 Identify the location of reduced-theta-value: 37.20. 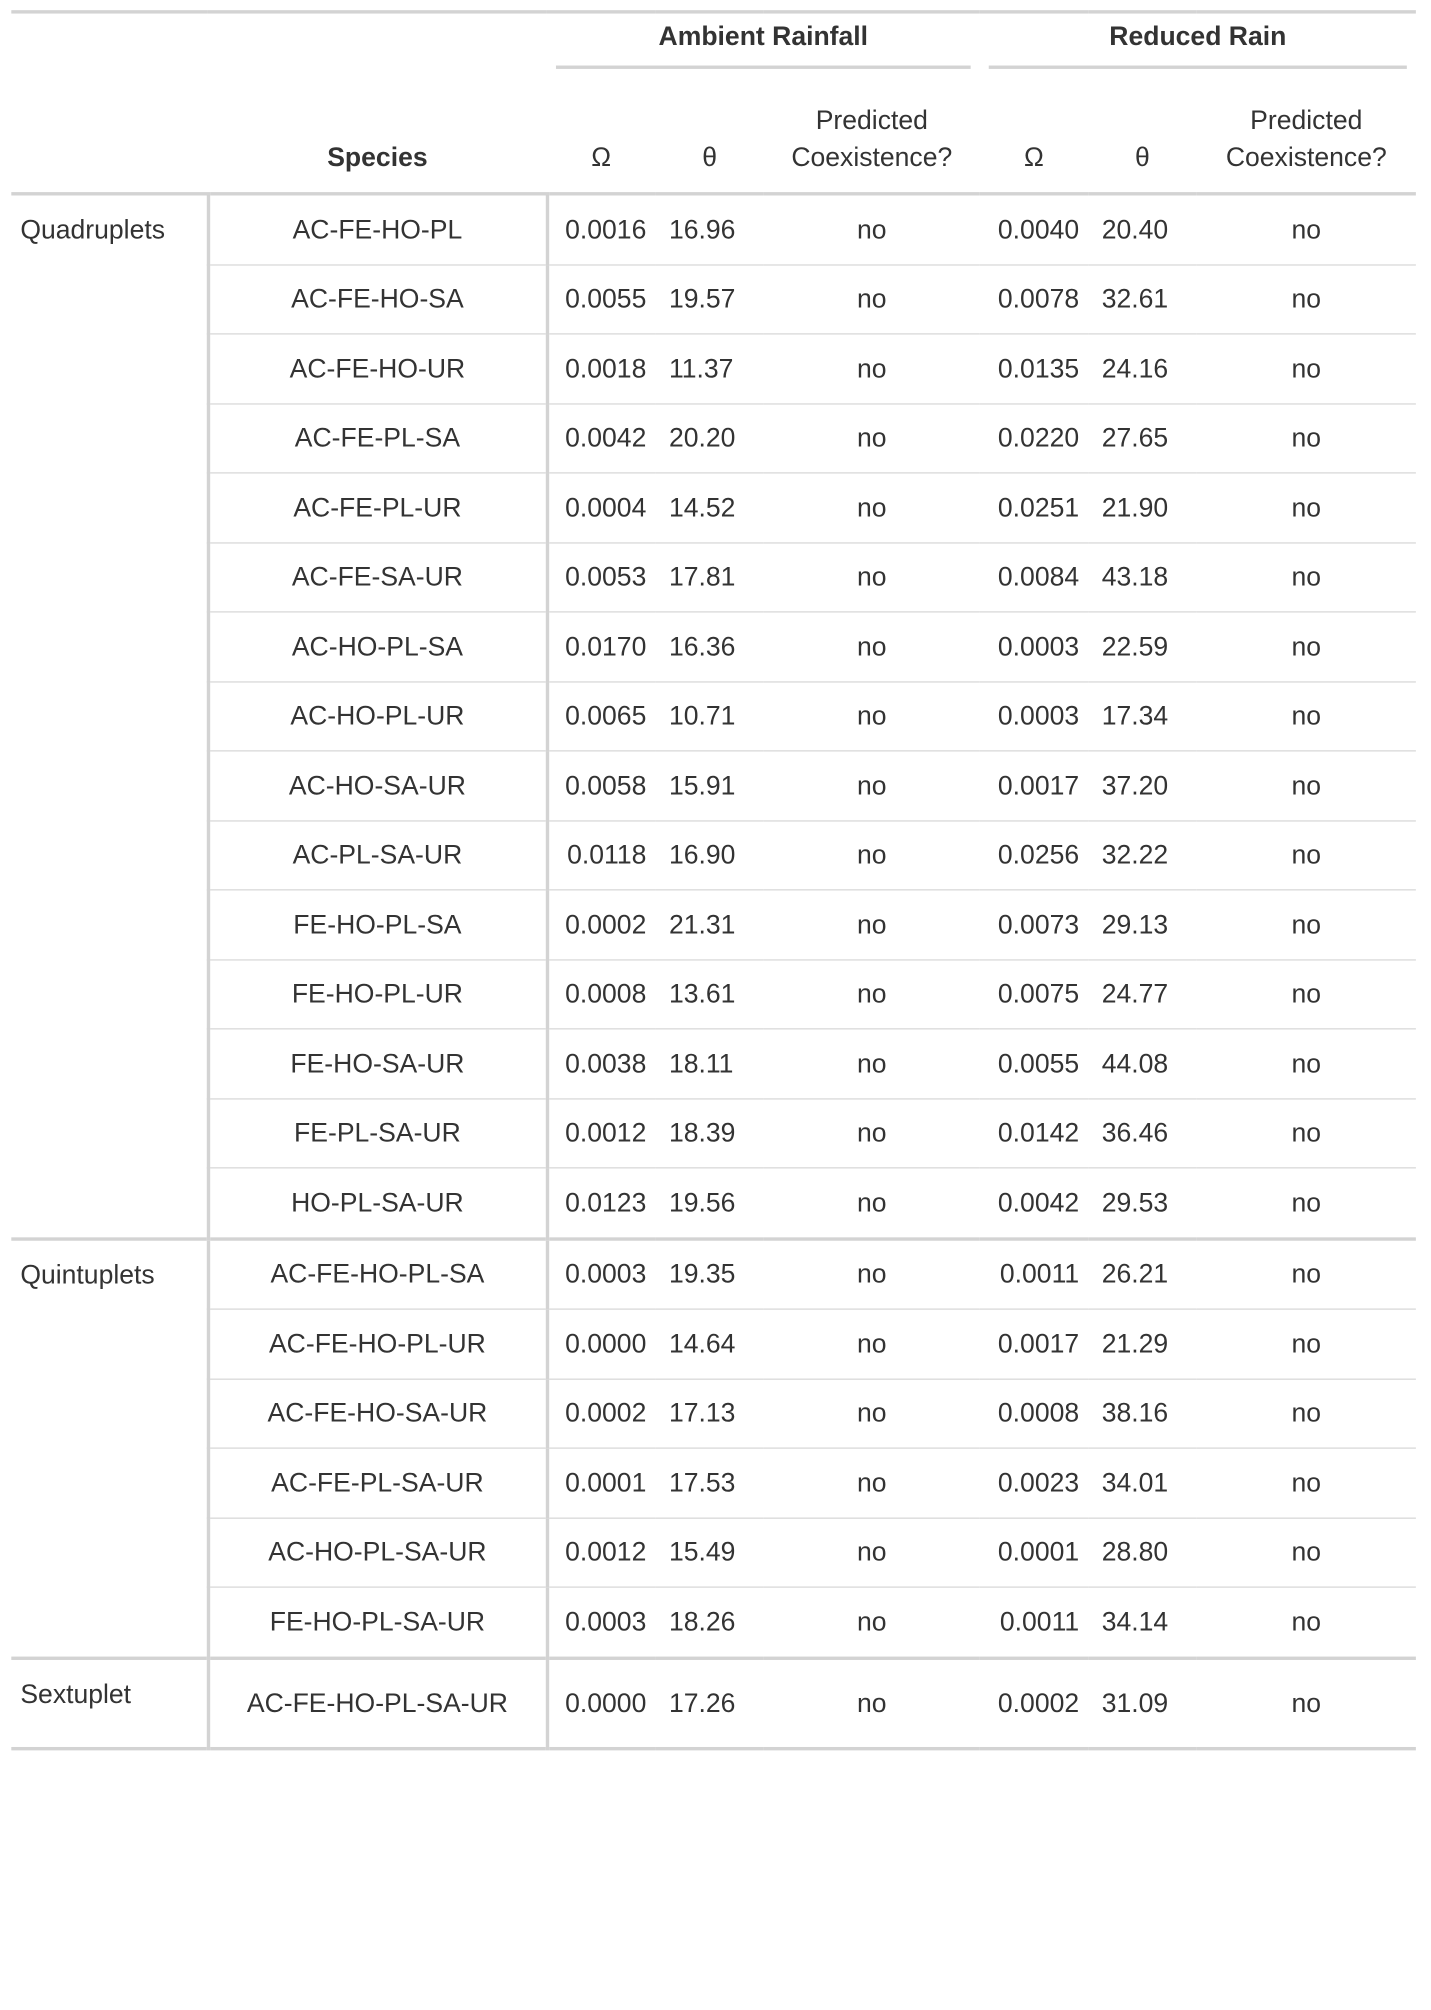
(1142, 785).